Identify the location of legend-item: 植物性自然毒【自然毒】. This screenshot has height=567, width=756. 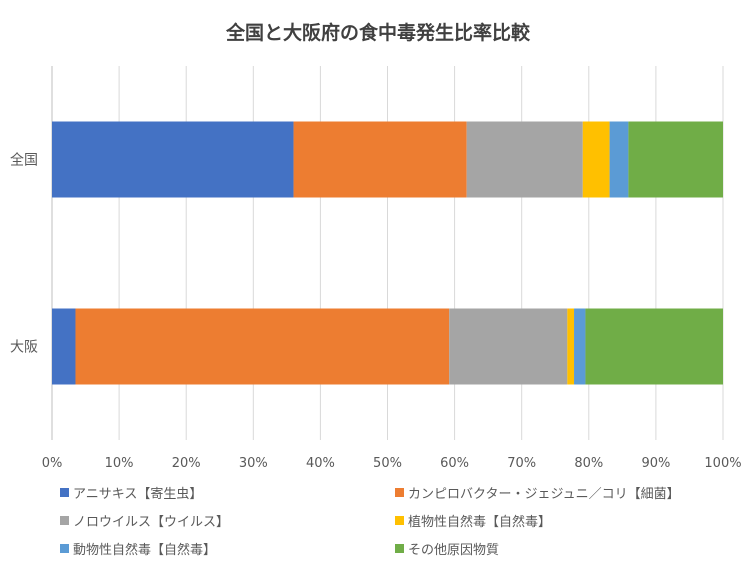
(473, 520).